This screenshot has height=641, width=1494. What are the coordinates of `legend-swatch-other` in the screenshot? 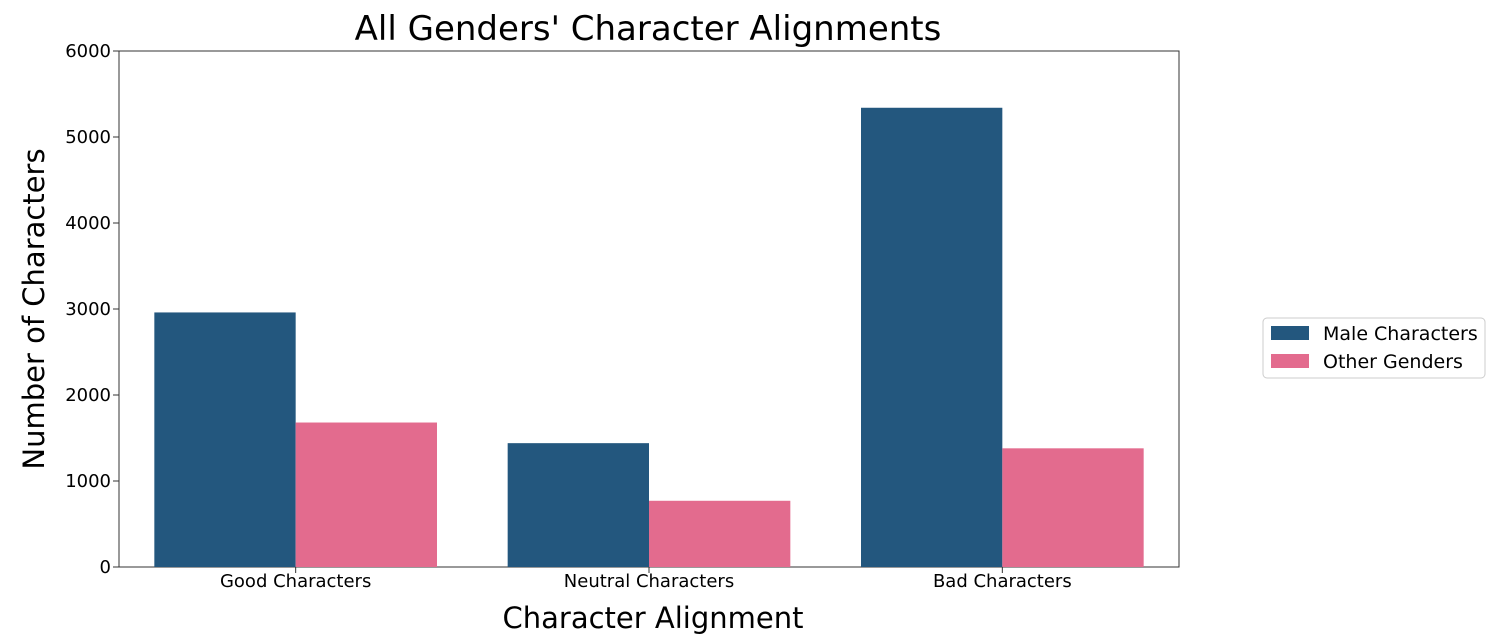 It's located at (1290, 361).